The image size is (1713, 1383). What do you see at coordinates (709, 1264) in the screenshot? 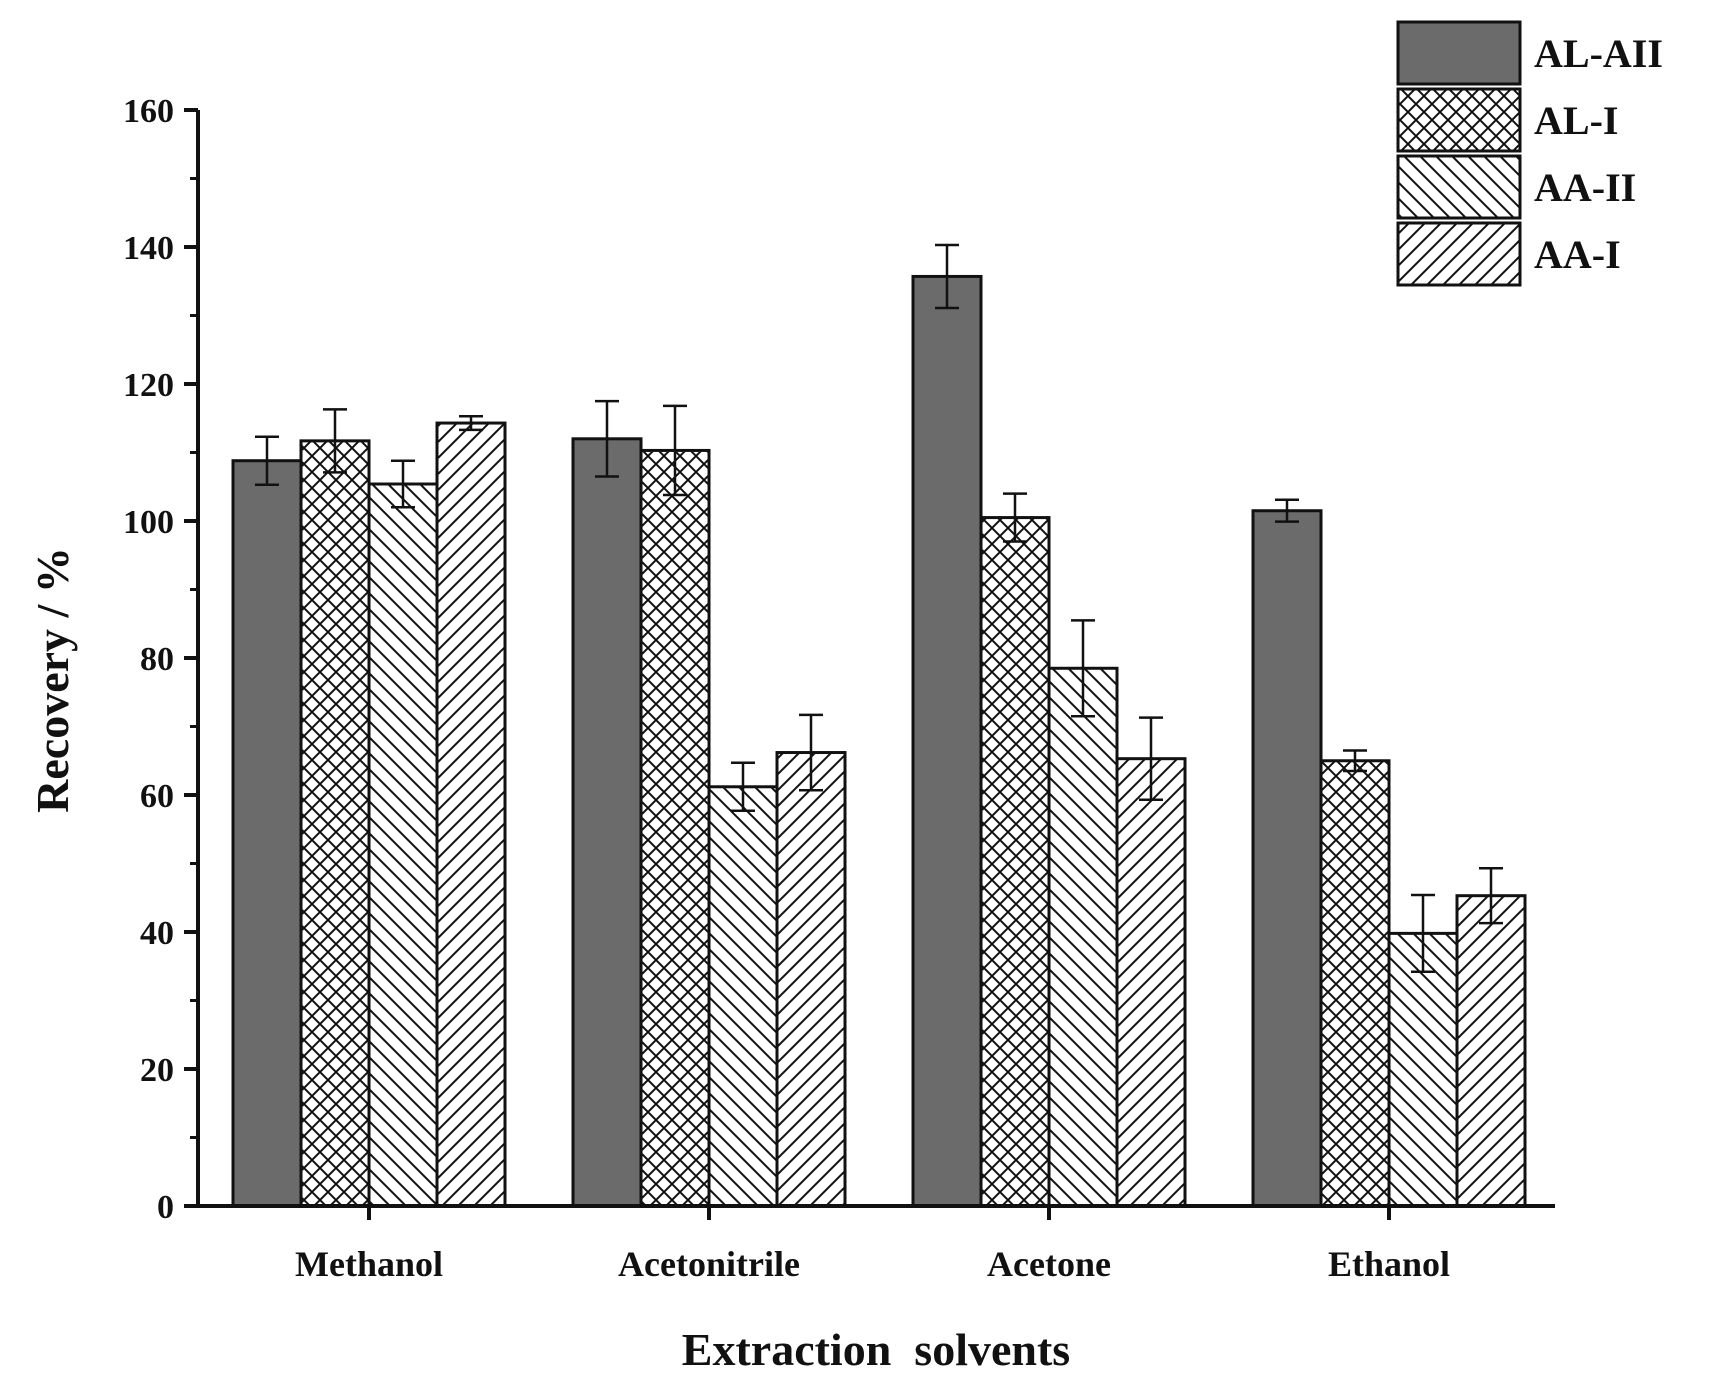
I see `x-tick-label: Acetonitrile` at bounding box center [709, 1264].